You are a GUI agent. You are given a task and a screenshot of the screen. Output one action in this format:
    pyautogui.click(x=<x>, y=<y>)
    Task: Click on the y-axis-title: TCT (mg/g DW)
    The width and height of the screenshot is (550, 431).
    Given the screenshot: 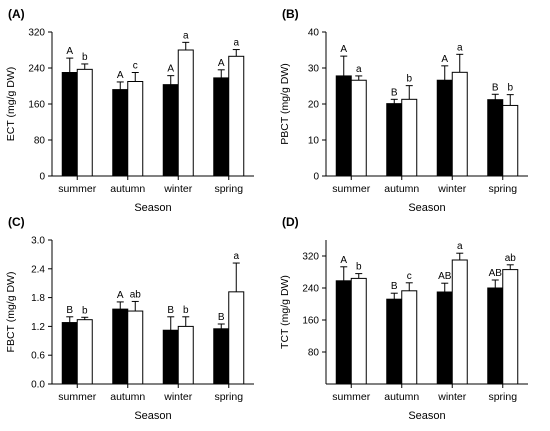 What is the action you would take?
    pyautogui.click(x=285, y=312)
    